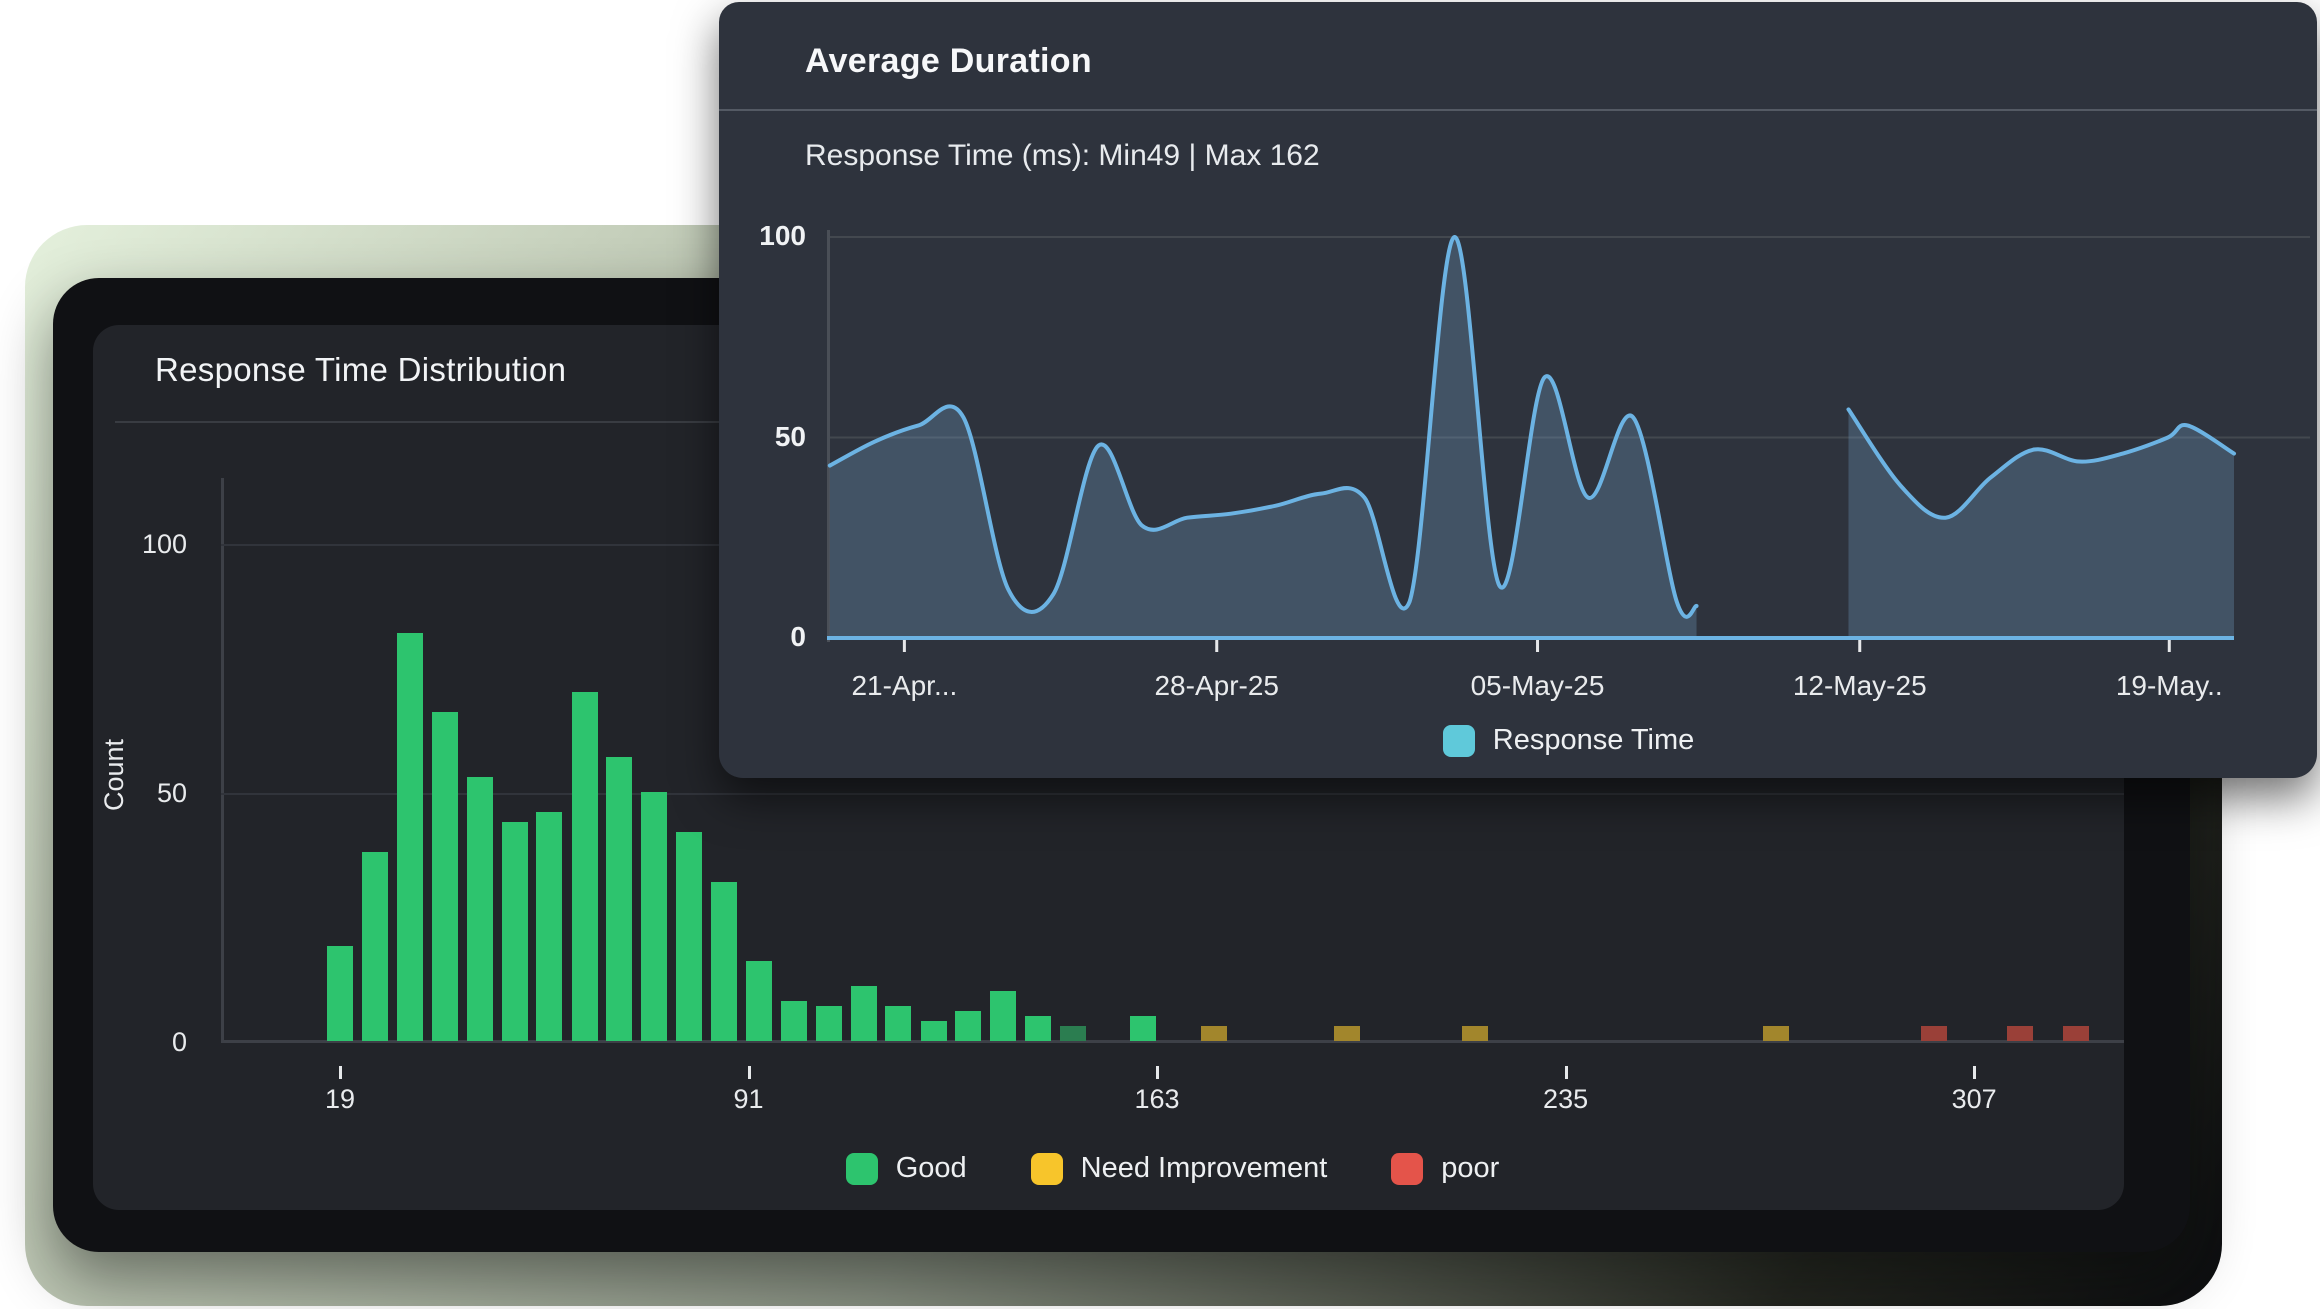  Describe the element at coordinates (1172, 1041) in the screenshot. I see `x-axis-line` at that location.